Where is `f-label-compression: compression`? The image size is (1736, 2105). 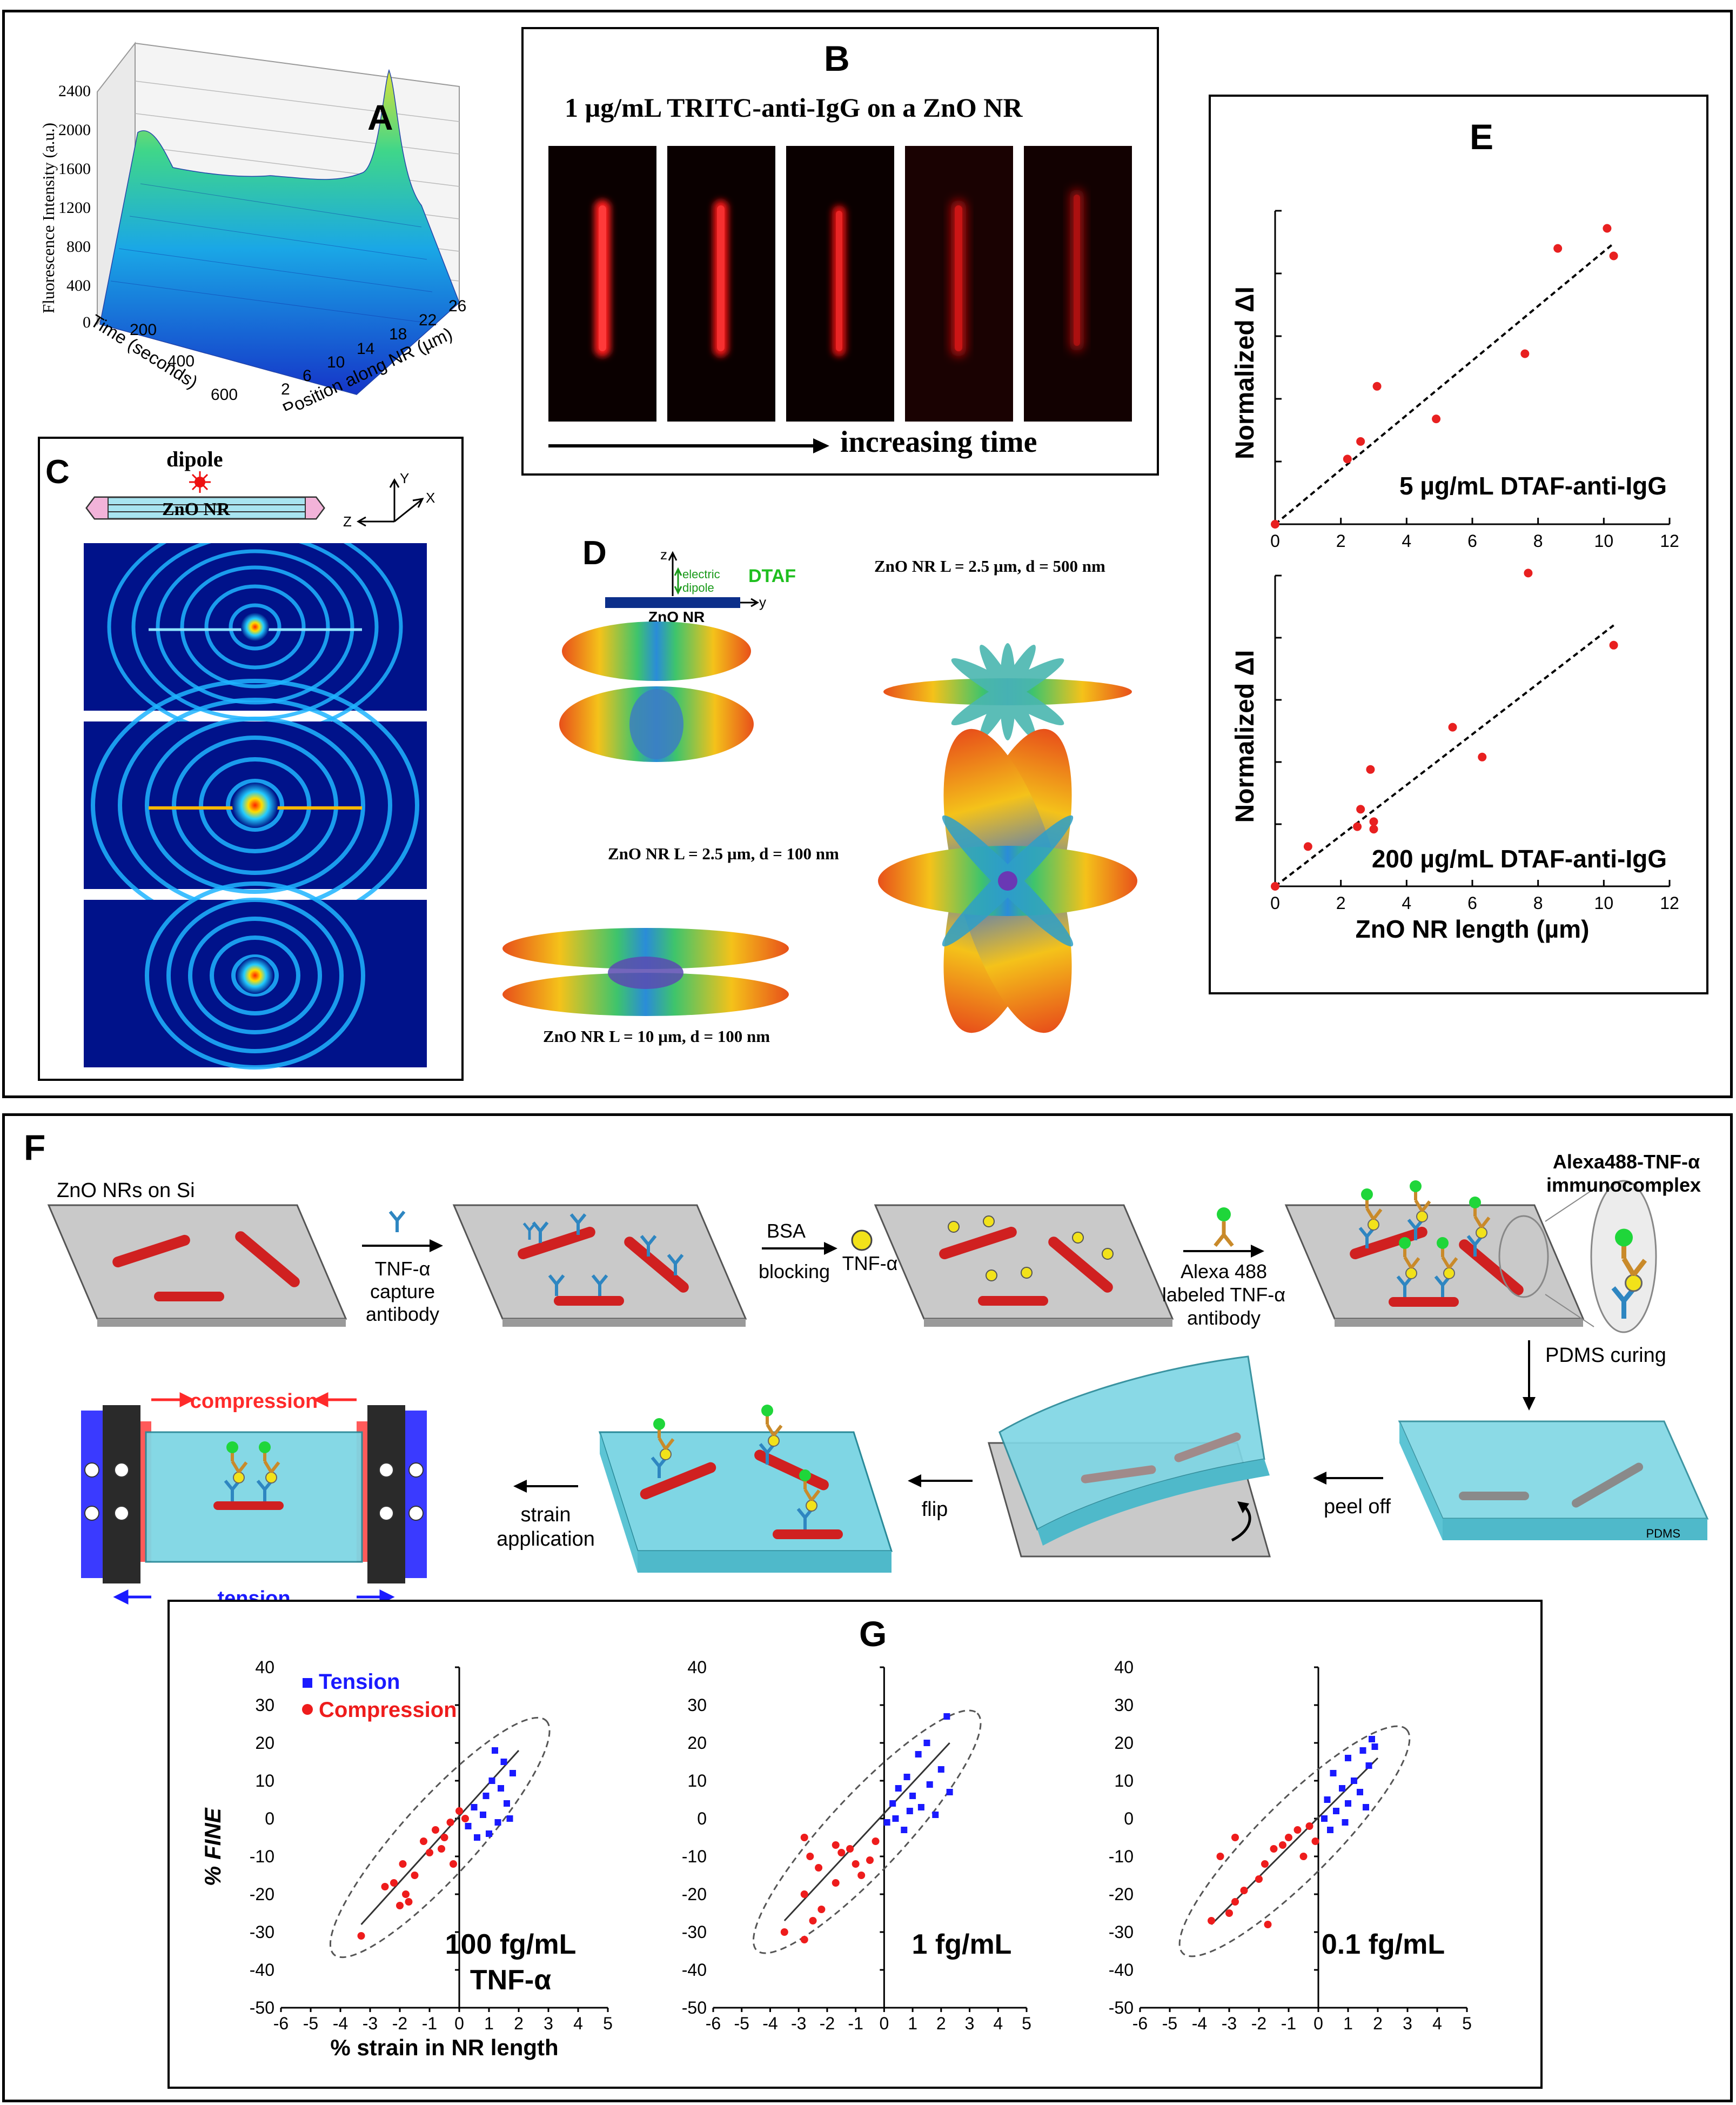
f-label-compression: compression is located at coordinates (254, 1402).